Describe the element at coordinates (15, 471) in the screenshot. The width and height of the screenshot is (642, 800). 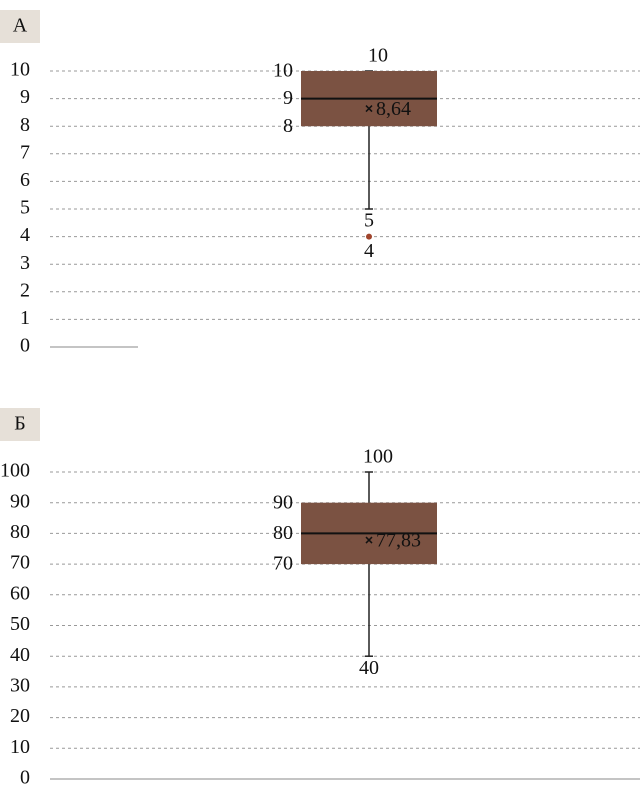
I see `y-tick-label: 100` at that location.